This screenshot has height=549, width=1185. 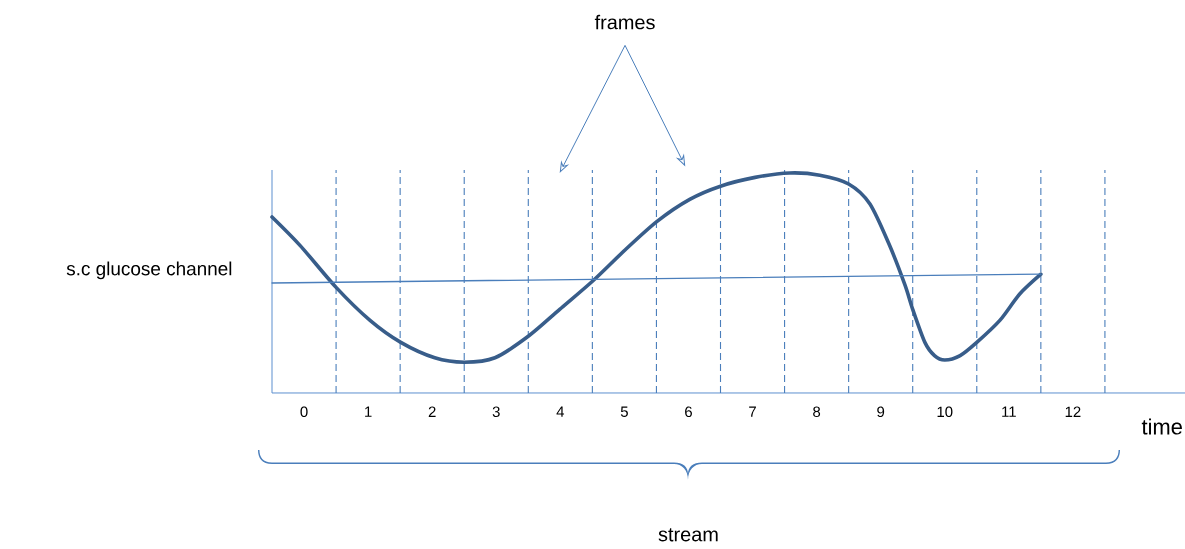 I want to click on x-tick-label: 11, so click(x=1009, y=411).